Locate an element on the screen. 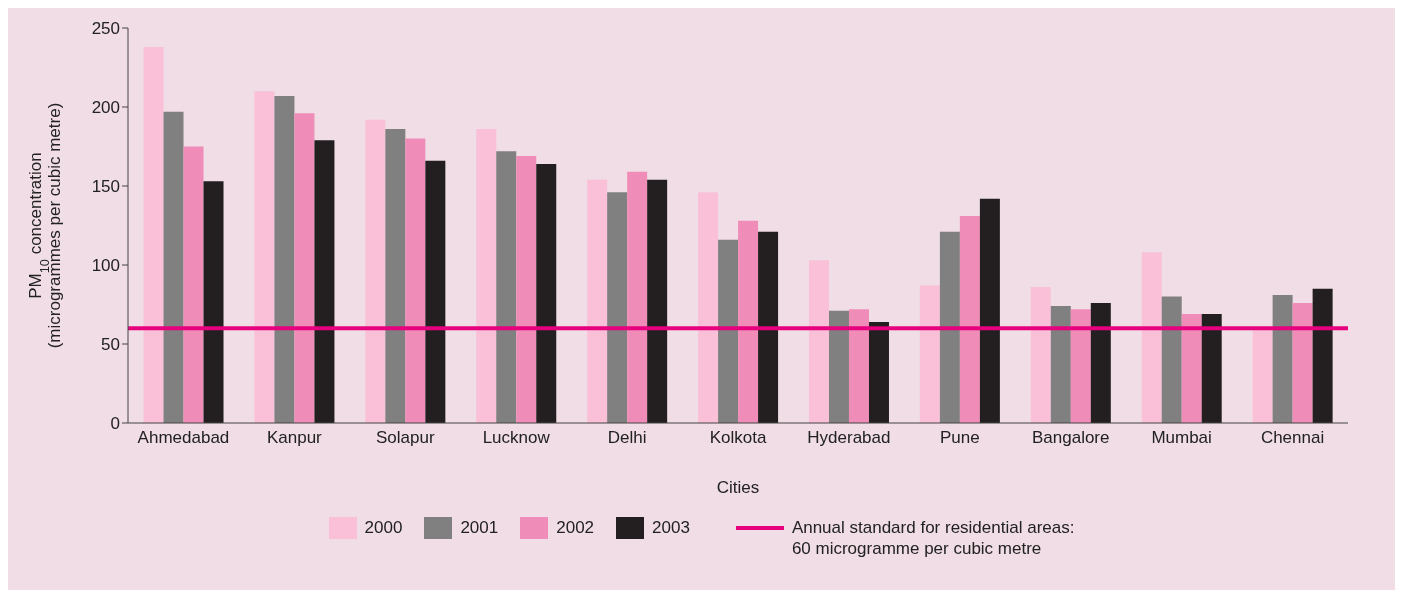 Image resolution: width=1403 pixels, height=598 pixels. x-tick-label: Ahmedabad is located at coordinates (183, 438).